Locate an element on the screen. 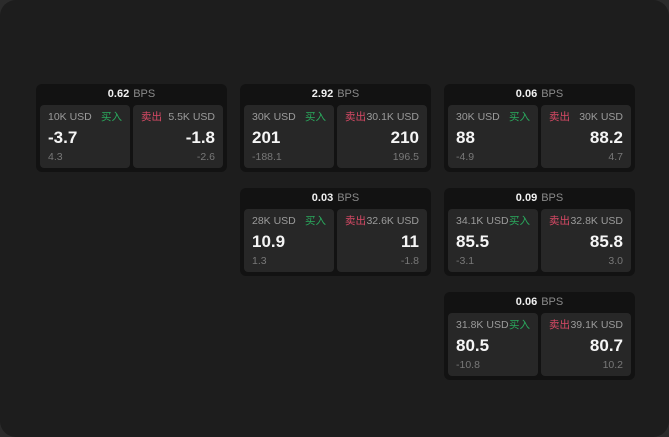 The height and width of the screenshot is (437, 669). buy-top-row: 10K USD 买入 is located at coordinates (85, 117).